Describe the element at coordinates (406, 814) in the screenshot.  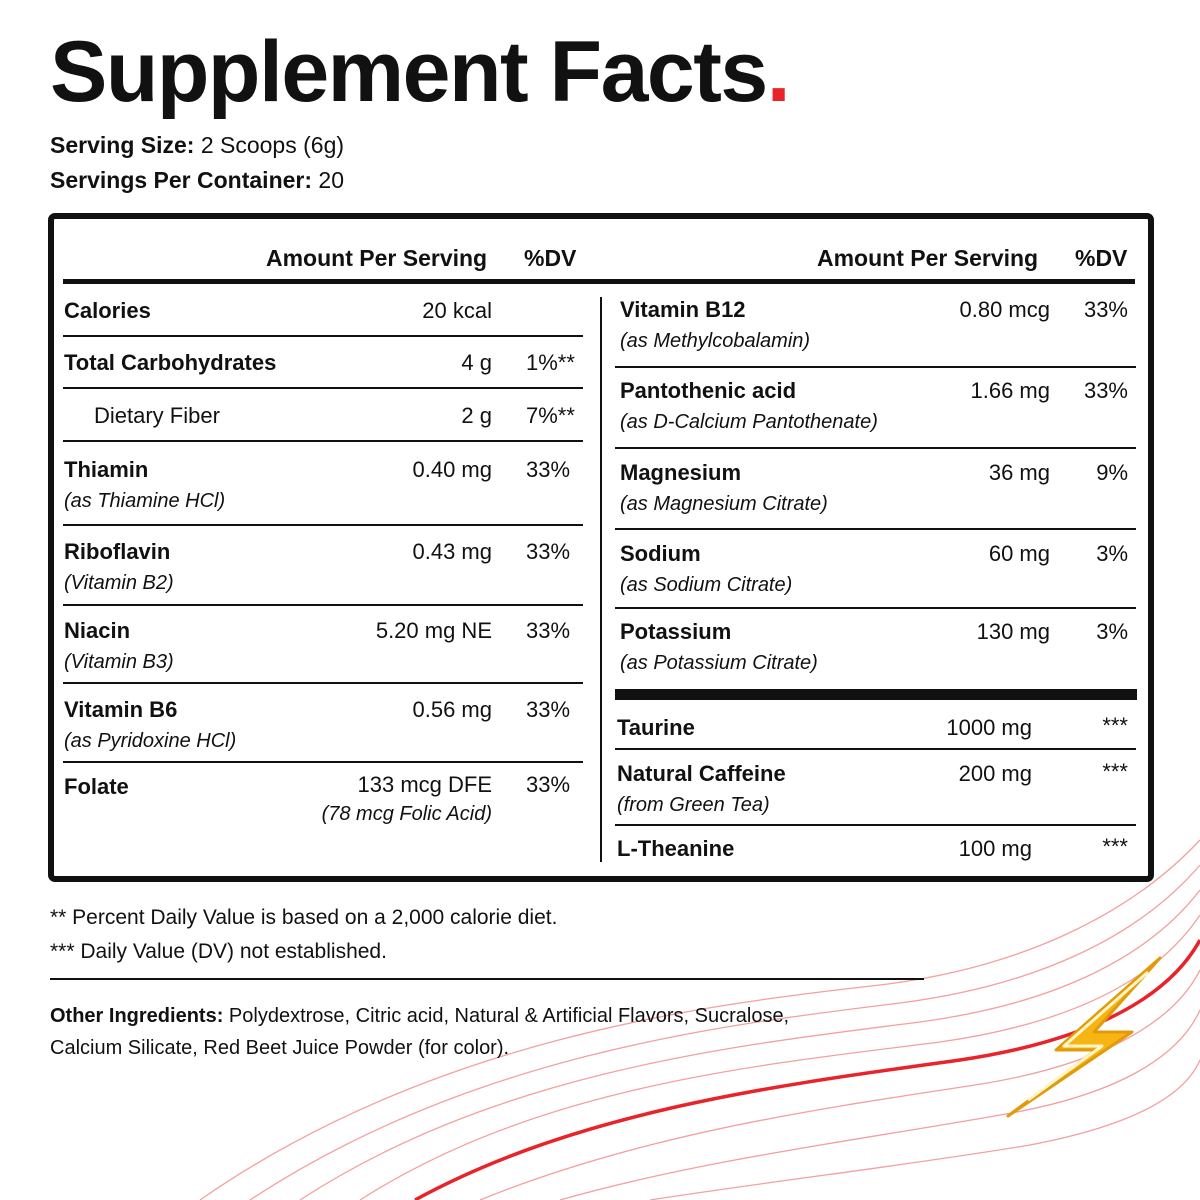
I see `nutrient-amount-detail: (78 mcg Folic Acid)` at that location.